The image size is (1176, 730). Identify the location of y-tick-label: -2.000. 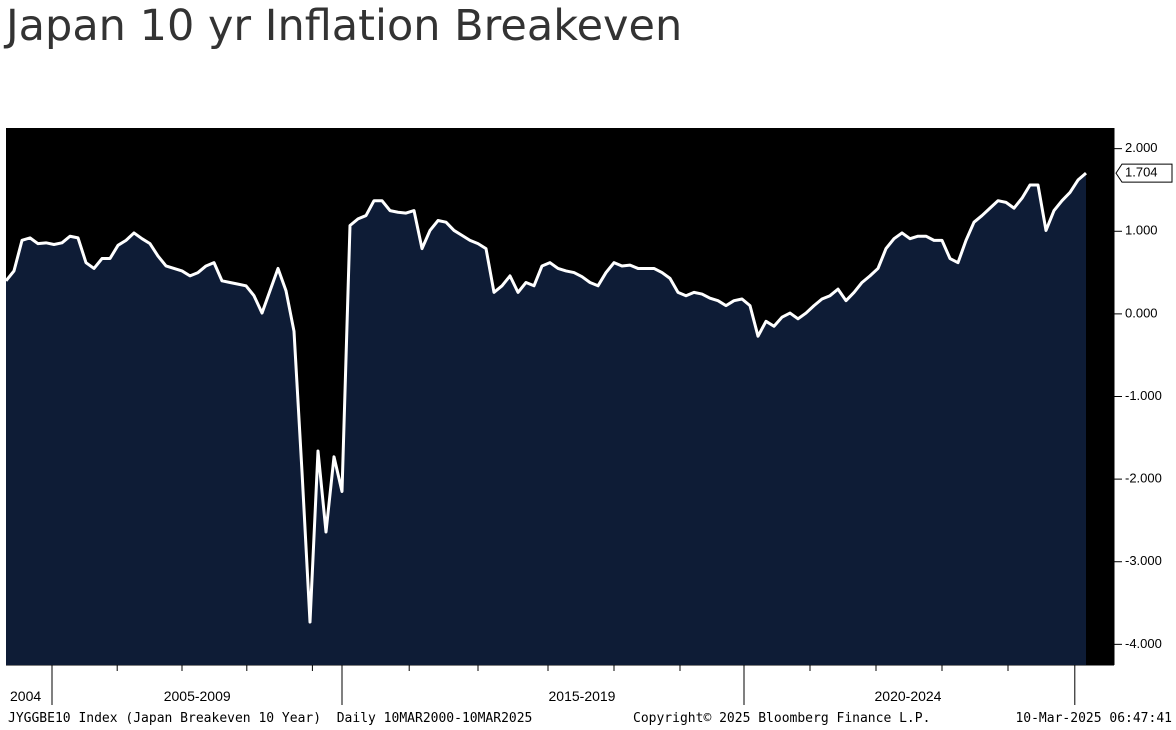
(1143, 478).